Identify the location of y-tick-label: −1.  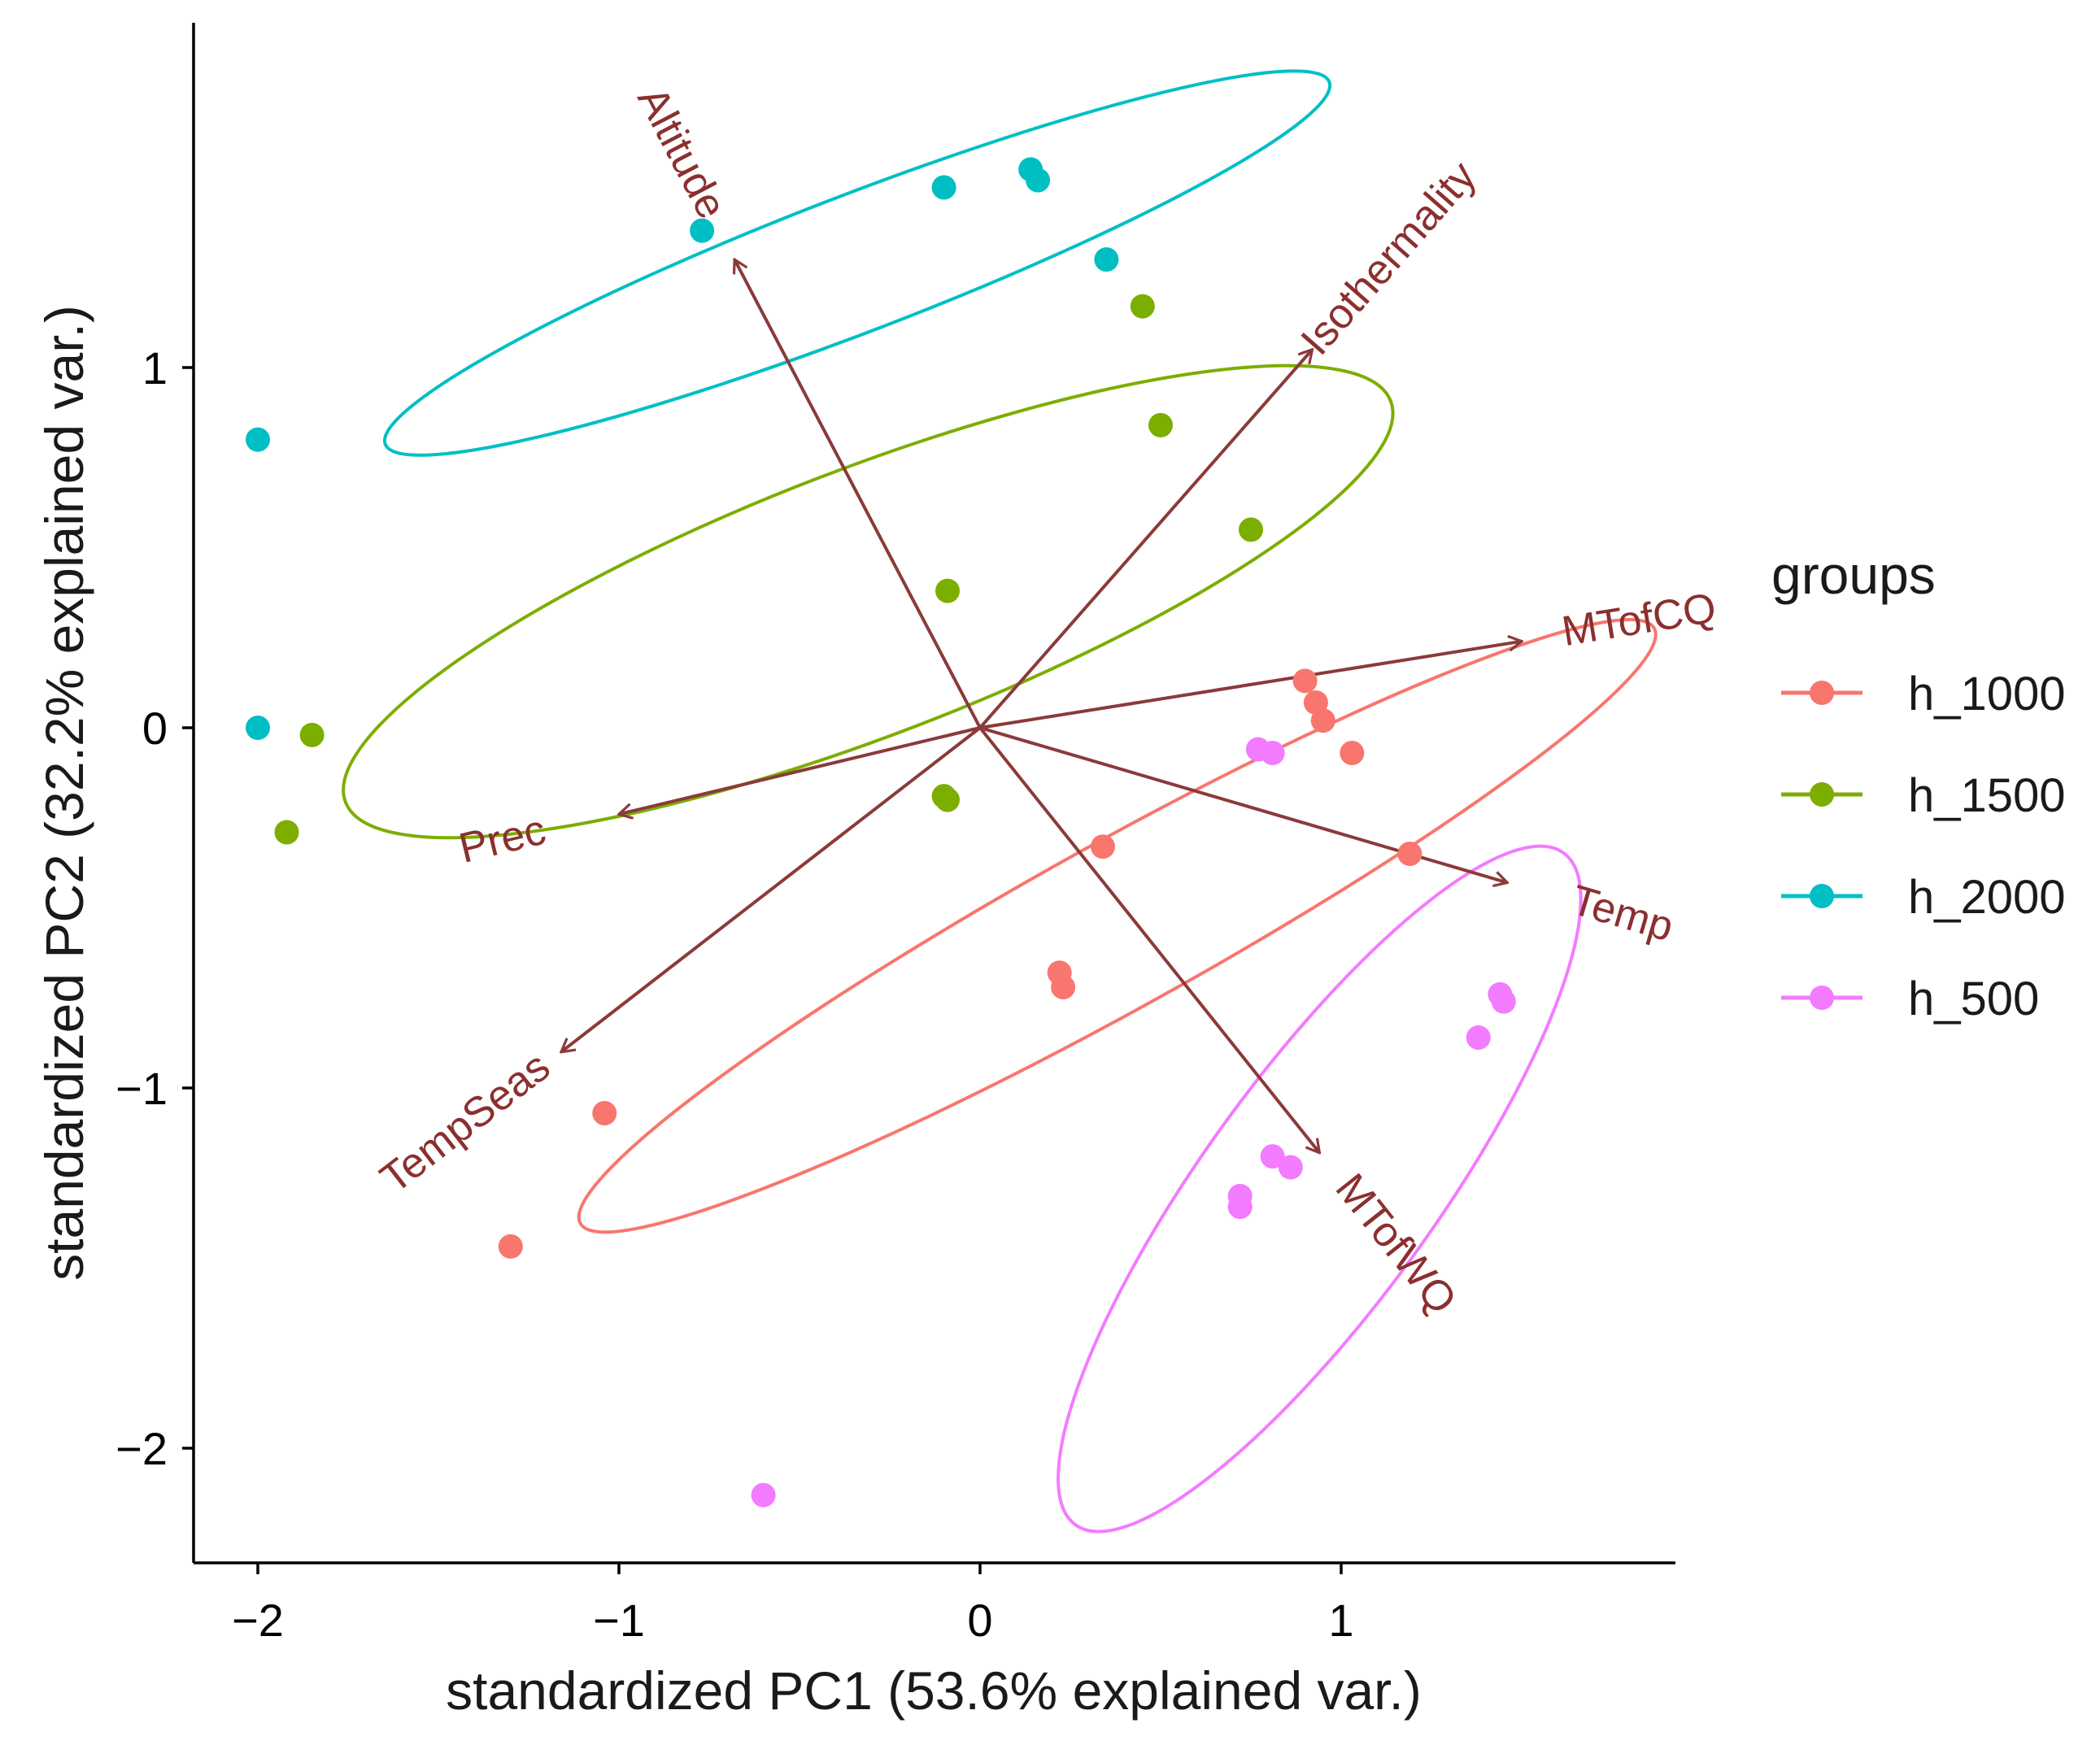
(141, 1088).